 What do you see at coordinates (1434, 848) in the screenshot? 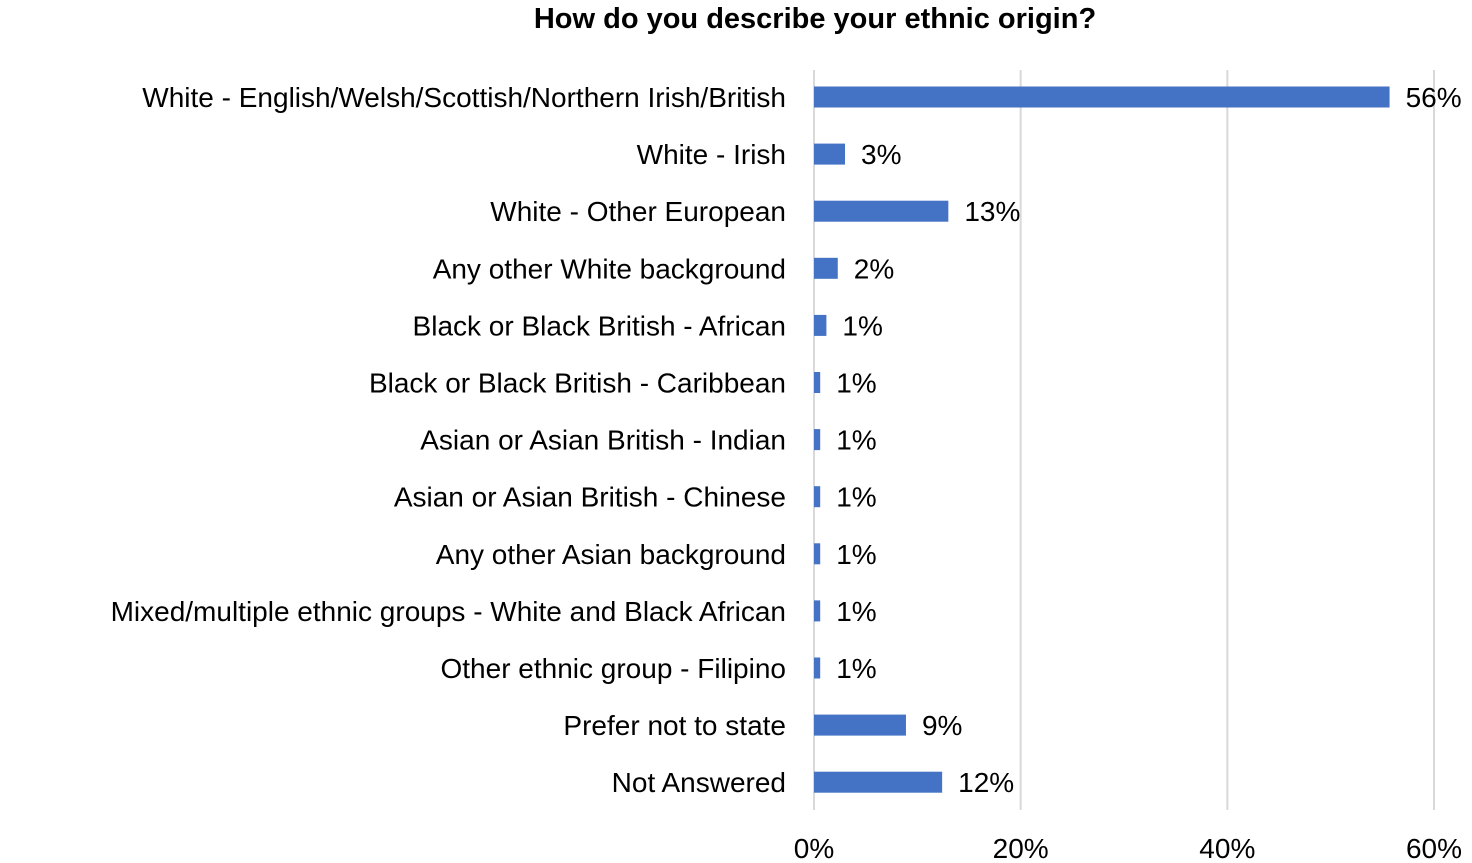
I see `x-tick-label: 60%` at bounding box center [1434, 848].